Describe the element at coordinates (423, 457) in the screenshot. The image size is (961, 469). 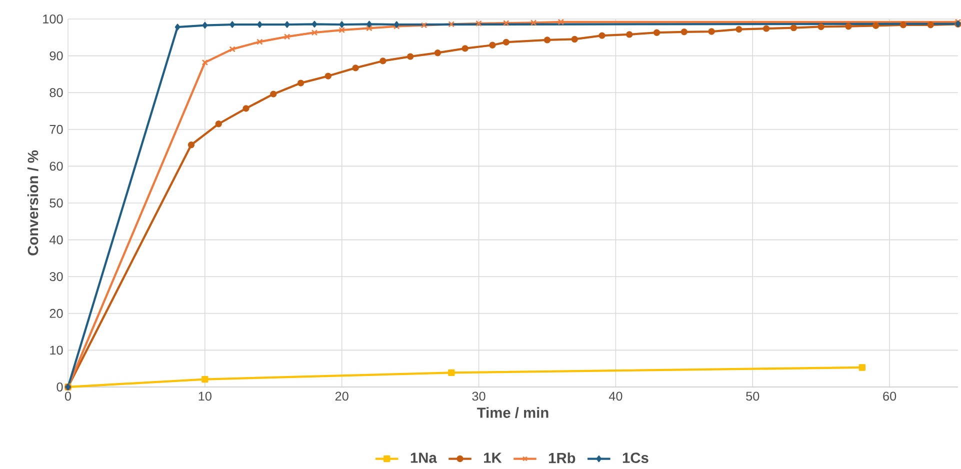
I see `legend-label: 1Na` at that location.